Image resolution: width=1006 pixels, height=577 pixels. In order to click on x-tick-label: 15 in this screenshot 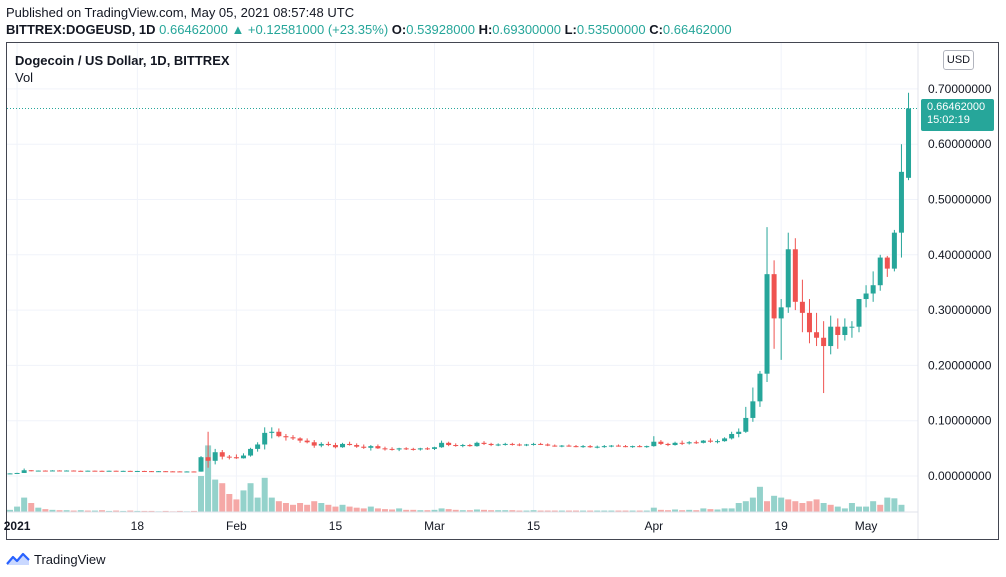, I will do `click(336, 526)`.